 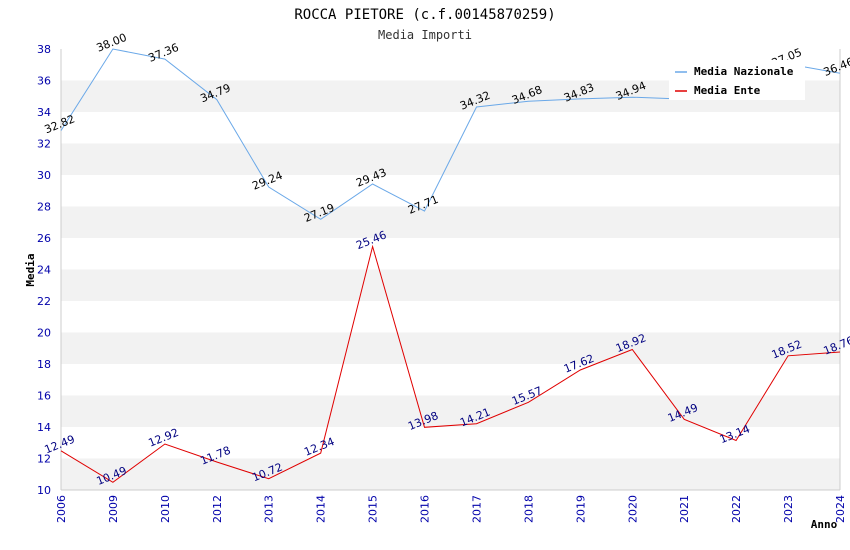 I want to click on x-tick-label: 2010, so click(x=165, y=509).